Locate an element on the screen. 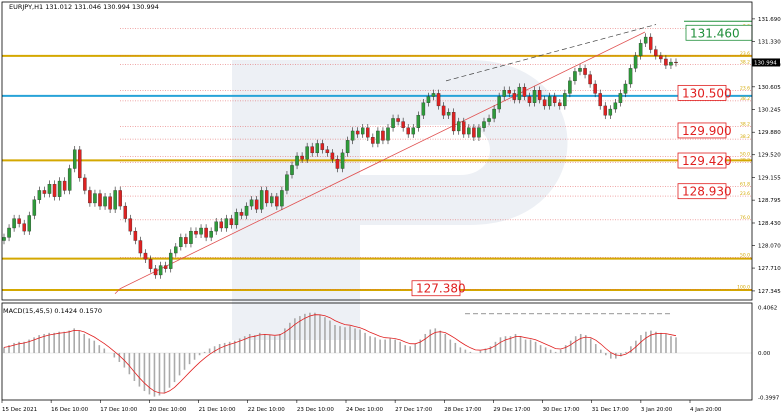 The width and height of the screenshot is (782, 416). level-label: 129.900 is located at coordinates (707, 131).